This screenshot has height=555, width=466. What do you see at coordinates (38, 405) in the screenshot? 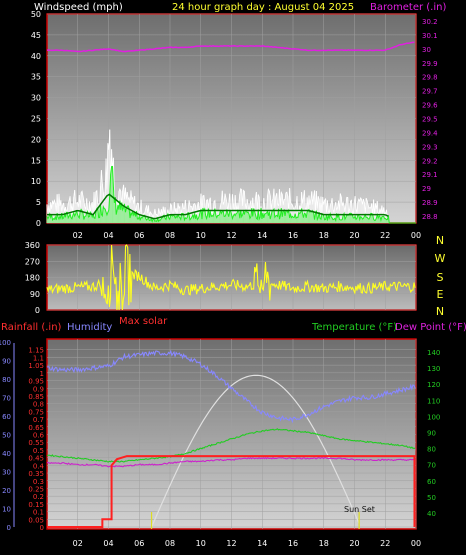
I see `rainfall-tick-label: 0.8` at bounding box center [38, 405].